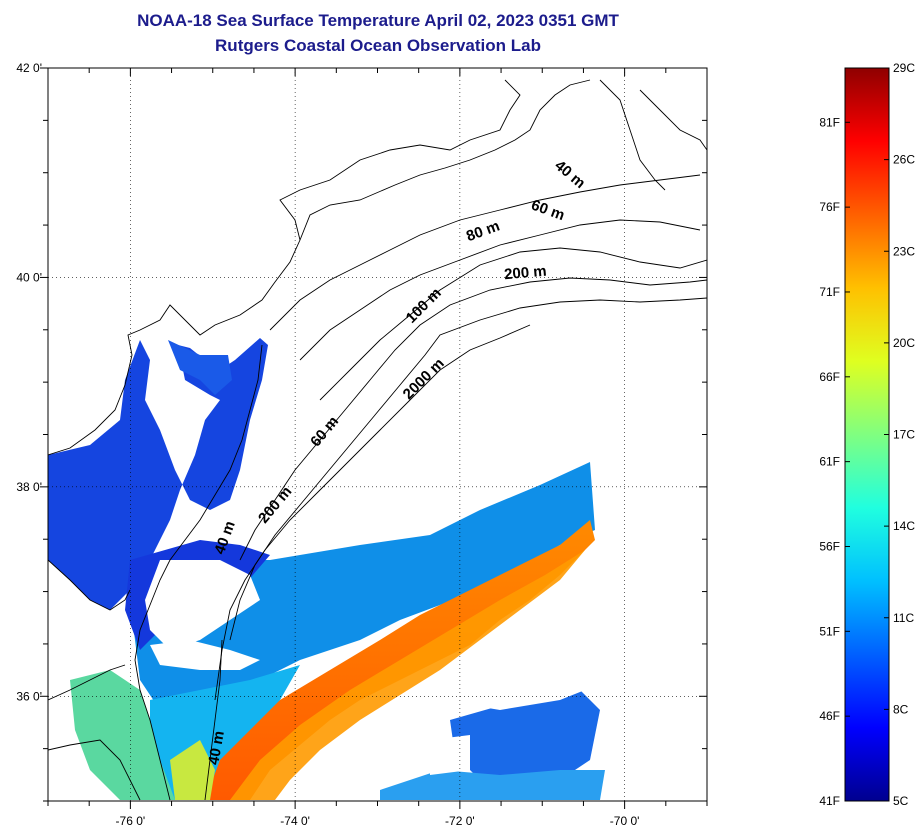  I want to click on colorbar-fahrenheit-label: 71F, so click(829, 292).